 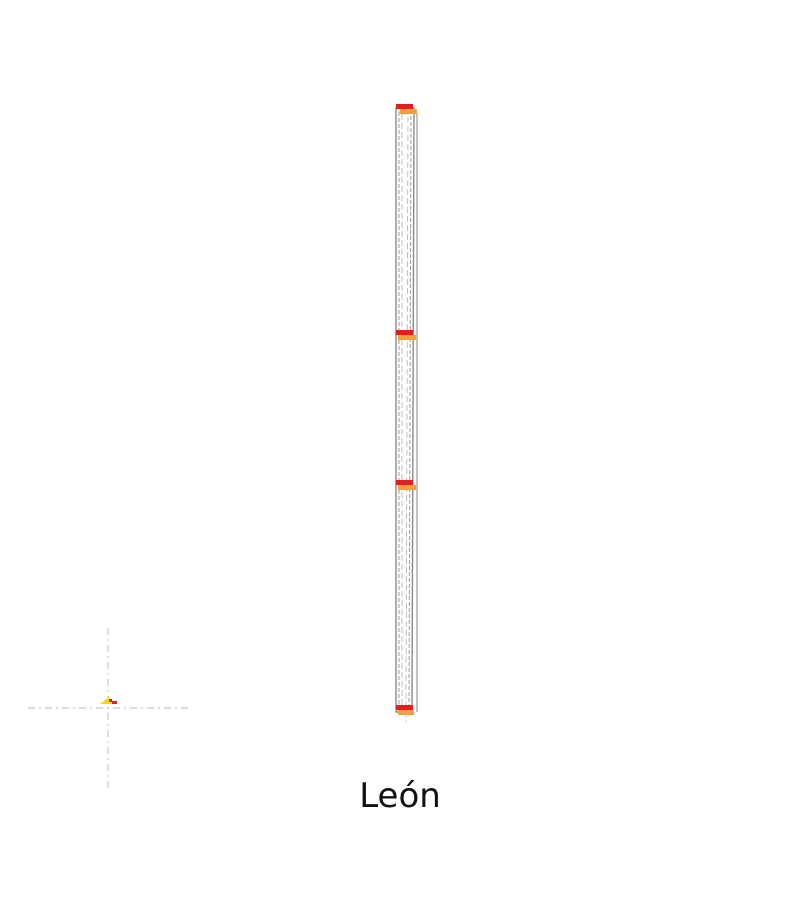 What do you see at coordinates (400, 796) in the screenshot?
I see `city-caption: León` at bounding box center [400, 796].